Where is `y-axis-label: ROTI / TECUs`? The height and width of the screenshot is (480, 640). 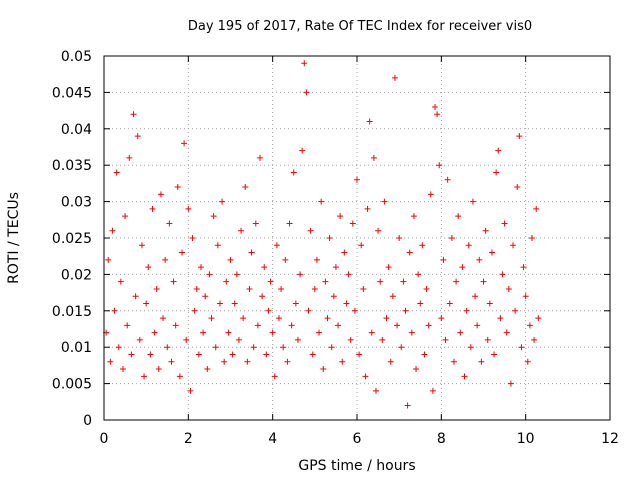 y-axis-label: ROTI / TECUs is located at coordinates (14, 238).